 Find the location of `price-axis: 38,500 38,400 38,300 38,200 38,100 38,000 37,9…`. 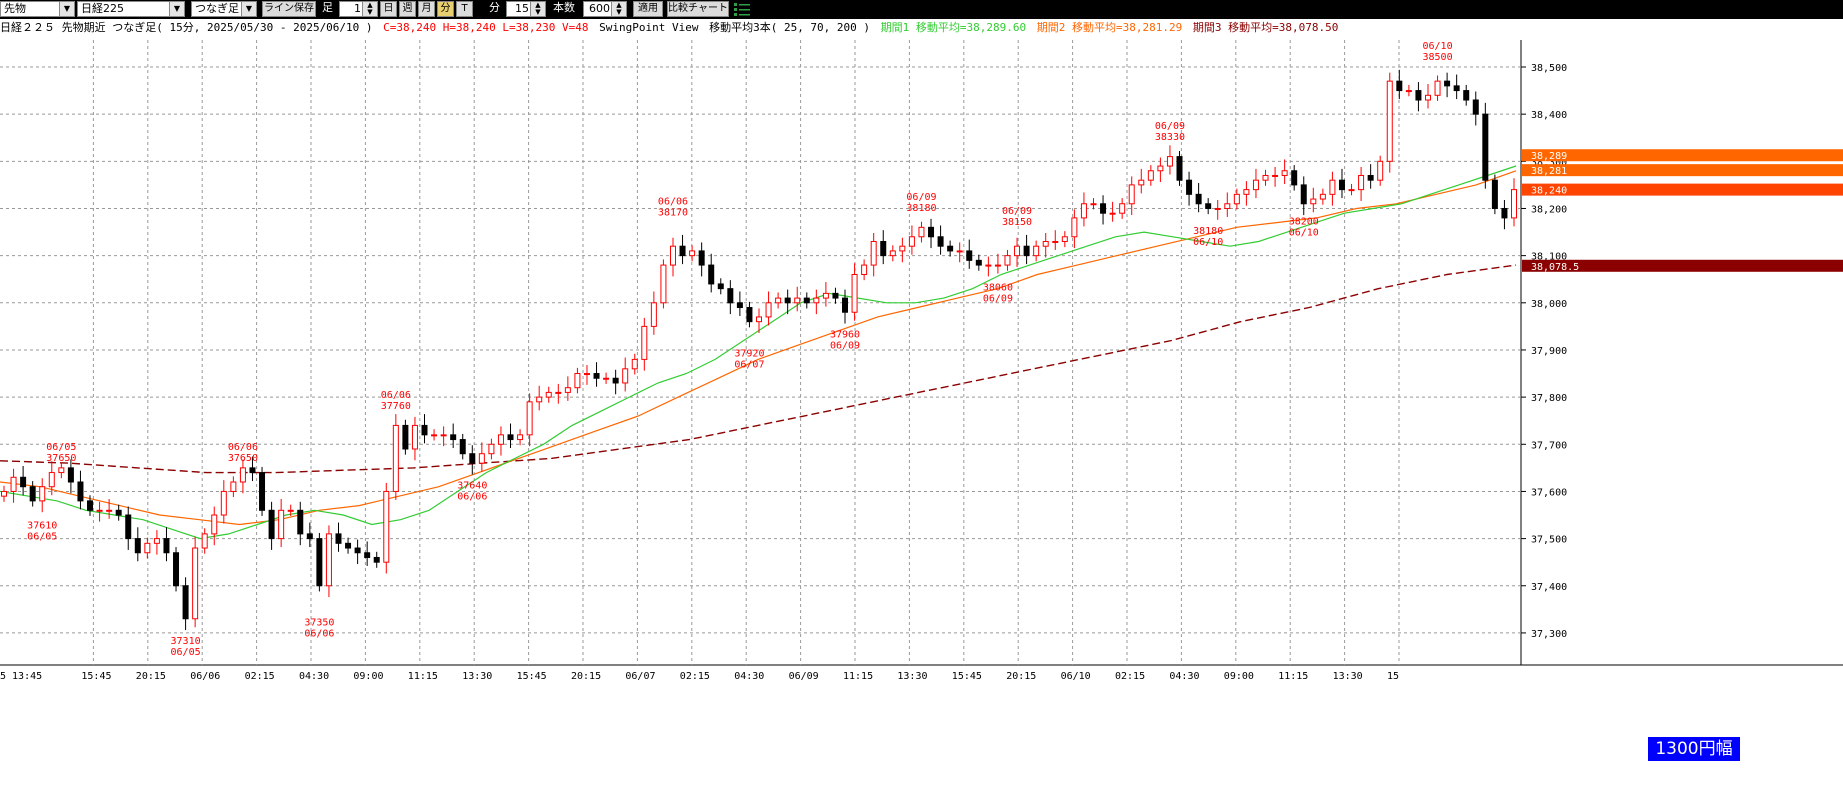

price-axis: 38,500 38,400 38,300 38,200 38,100 38,000 37,9… is located at coordinates (1682, 351).